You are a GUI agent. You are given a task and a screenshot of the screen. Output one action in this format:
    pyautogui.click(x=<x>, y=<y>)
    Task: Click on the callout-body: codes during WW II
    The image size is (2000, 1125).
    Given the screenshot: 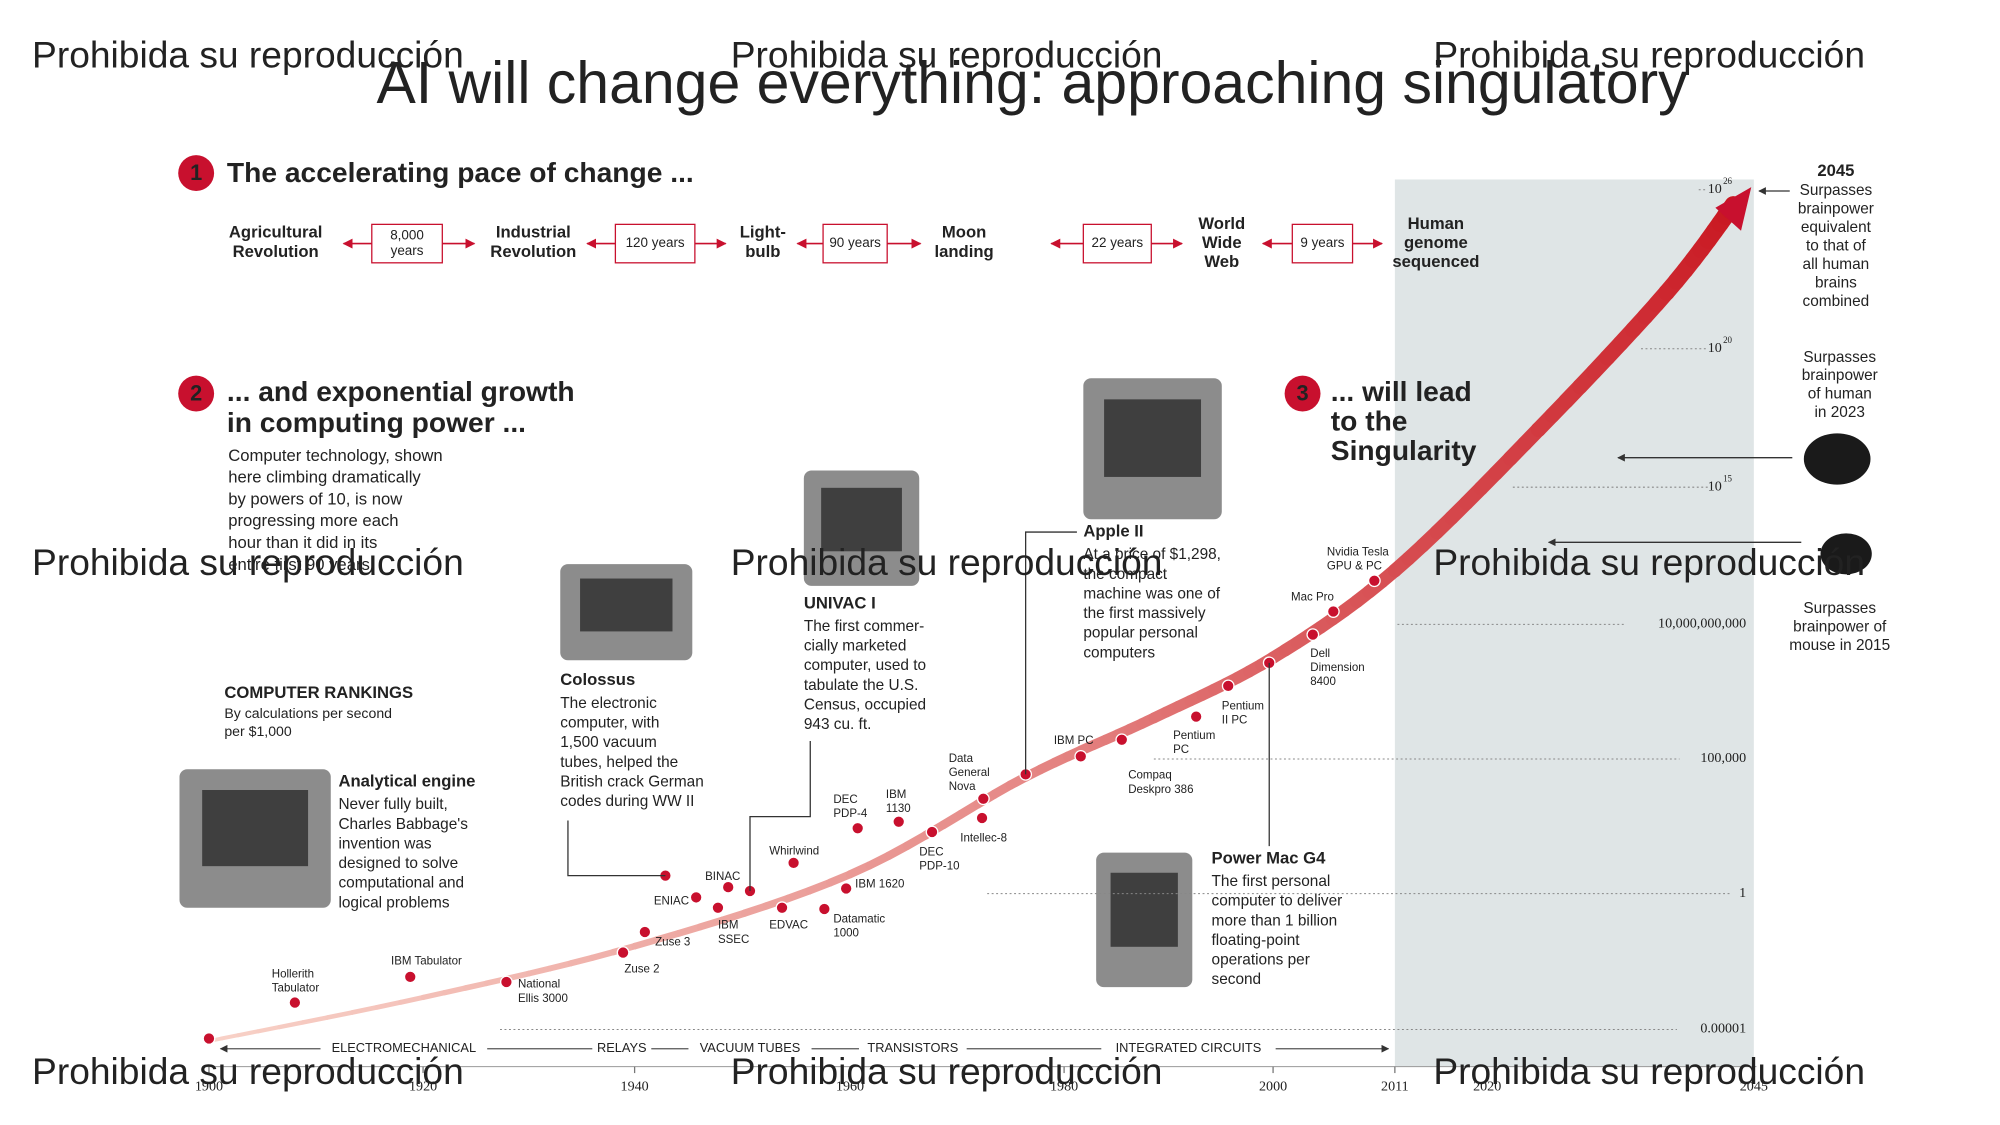 What is the action you would take?
    pyautogui.click(x=627, y=801)
    